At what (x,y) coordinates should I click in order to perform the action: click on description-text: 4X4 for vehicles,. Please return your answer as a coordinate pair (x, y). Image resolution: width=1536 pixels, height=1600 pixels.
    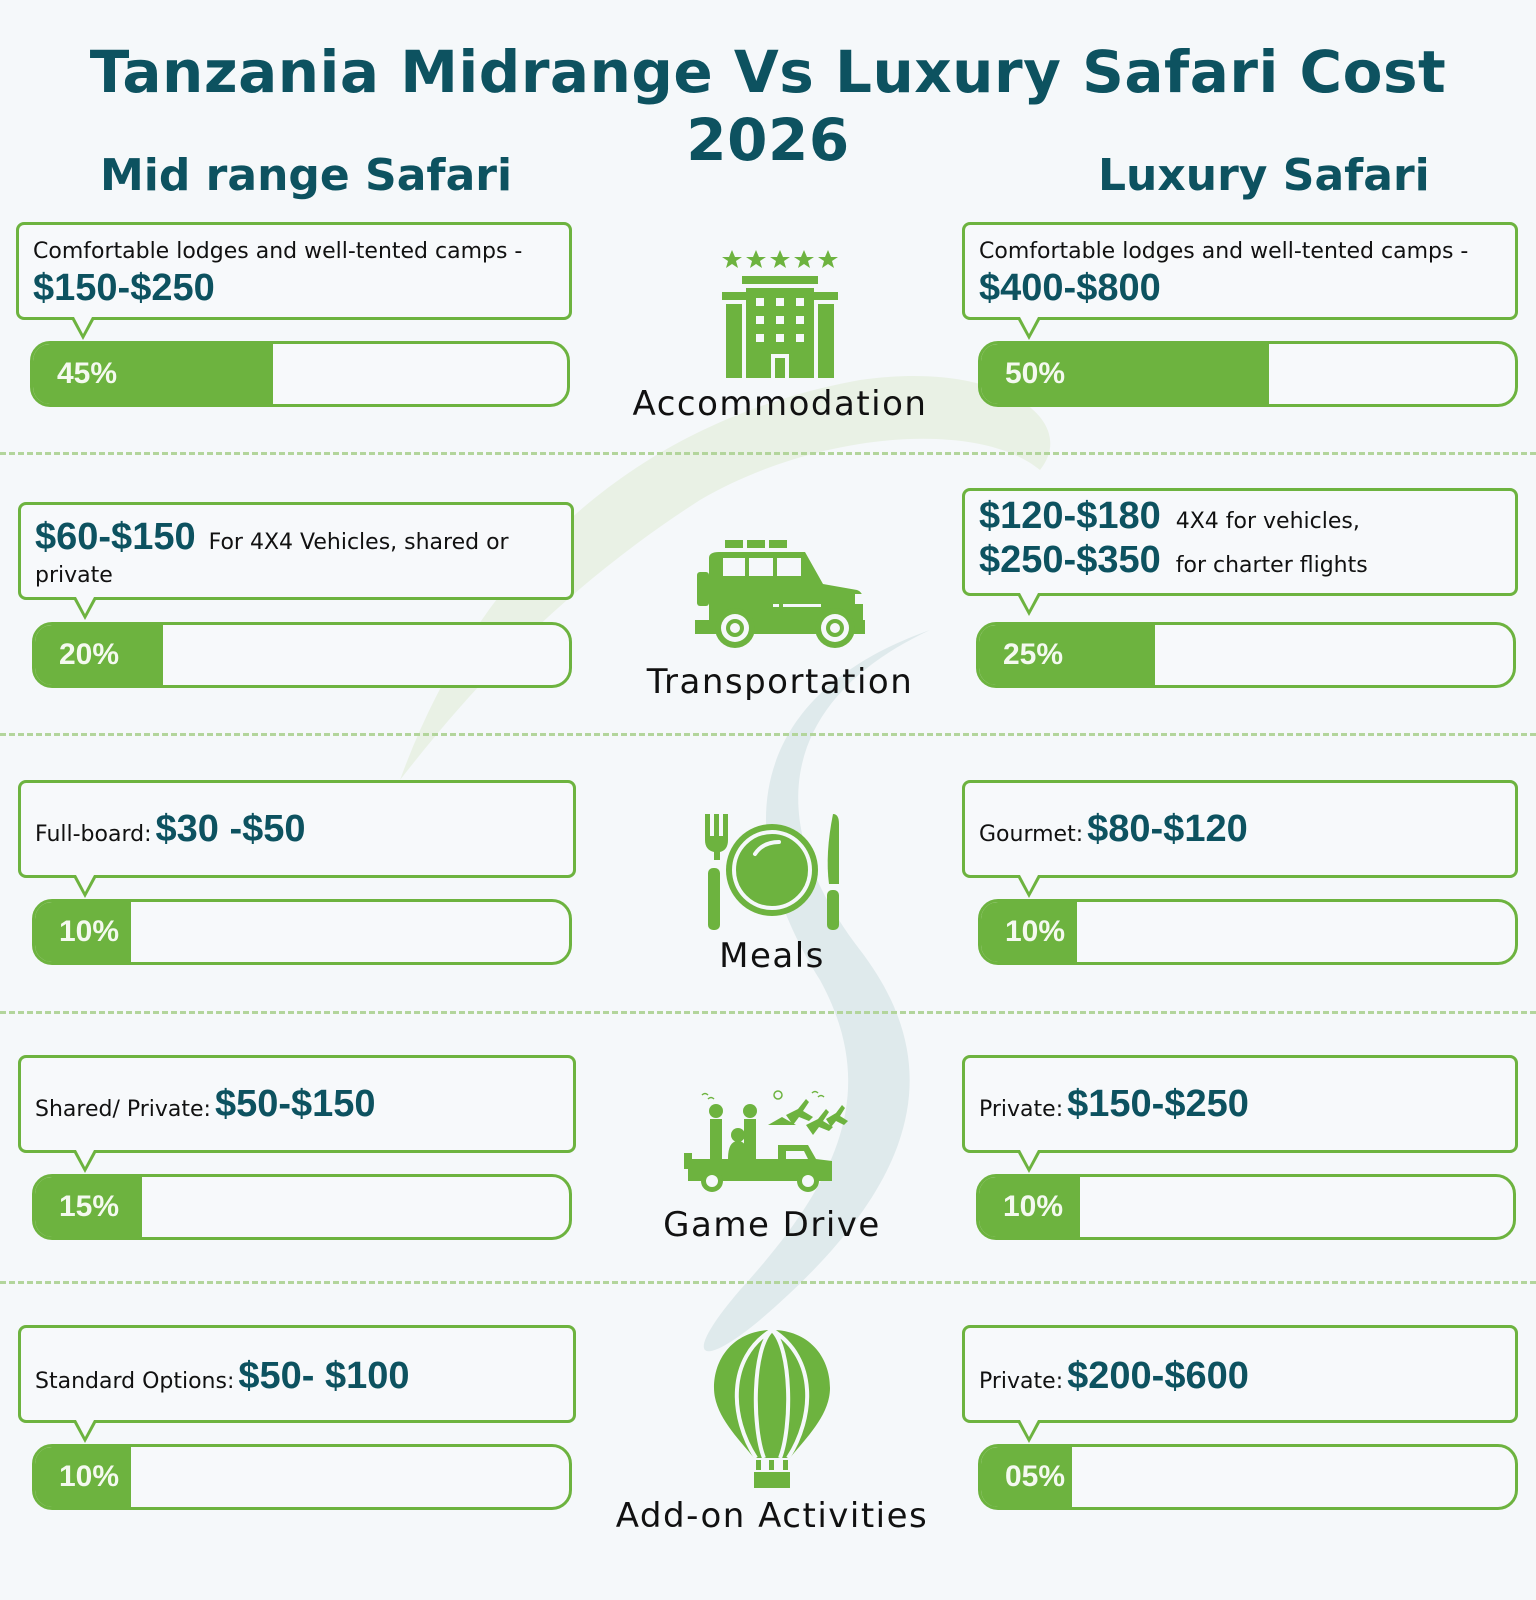
    Looking at the image, I should click on (1267, 521).